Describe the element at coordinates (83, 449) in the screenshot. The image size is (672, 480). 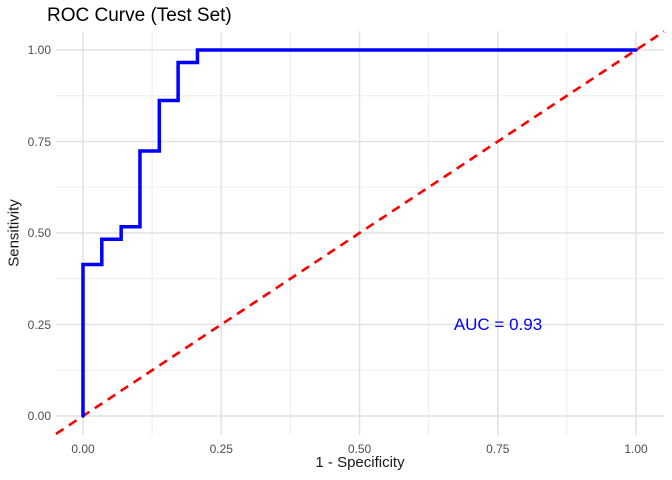
I see `x-tick-label: 0.00` at that location.